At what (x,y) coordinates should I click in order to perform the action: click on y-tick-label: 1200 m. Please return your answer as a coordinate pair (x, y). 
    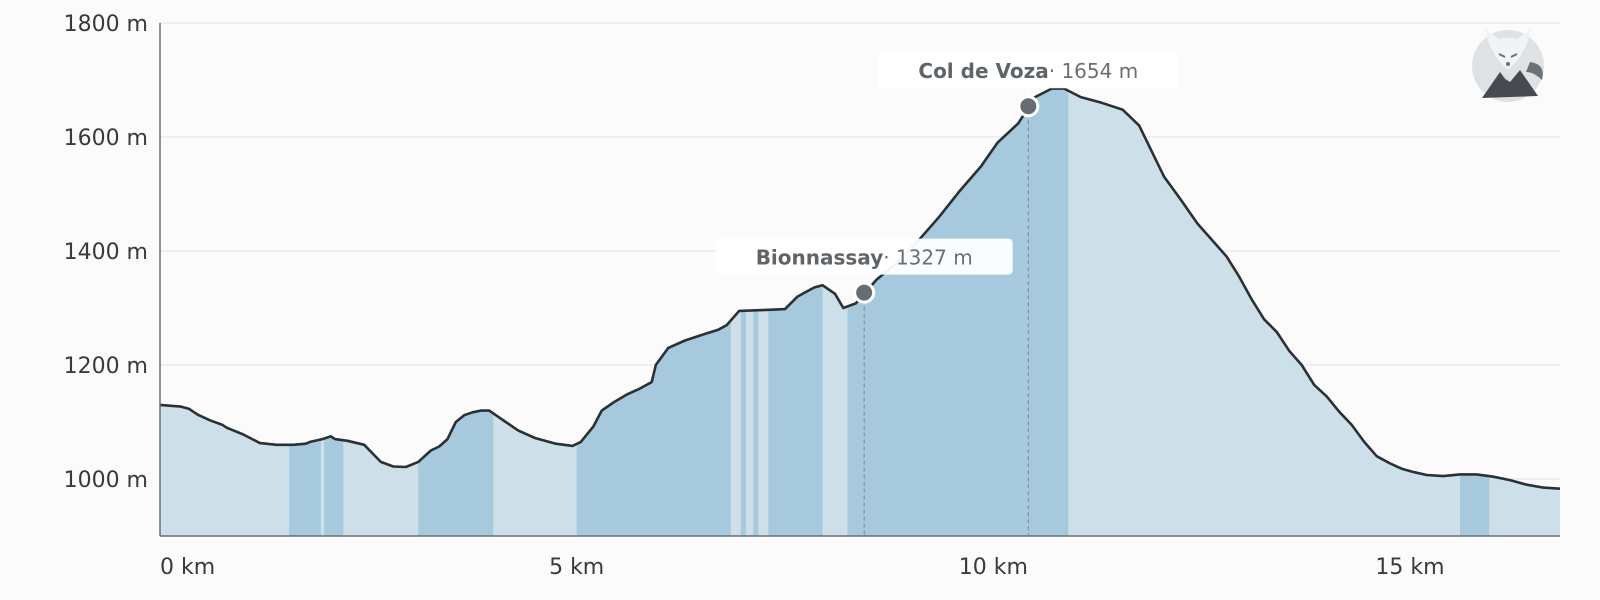
    Looking at the image, I should click on (106, 366).